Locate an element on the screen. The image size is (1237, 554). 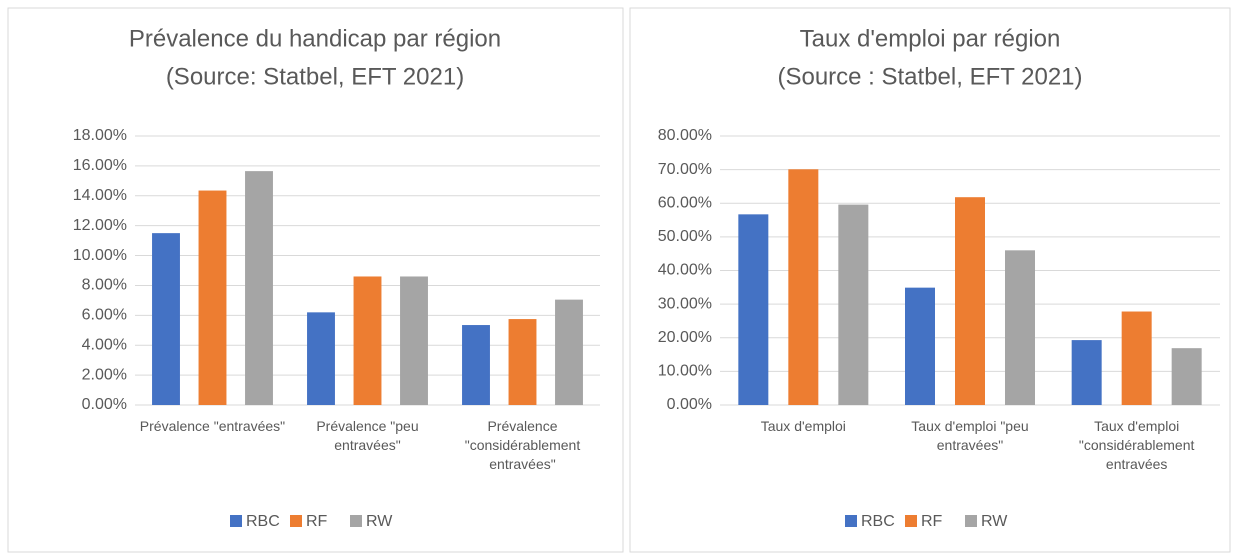
x-tick-label: Taux d'emploi "peu entravées" is located at coordinates (970, 435).